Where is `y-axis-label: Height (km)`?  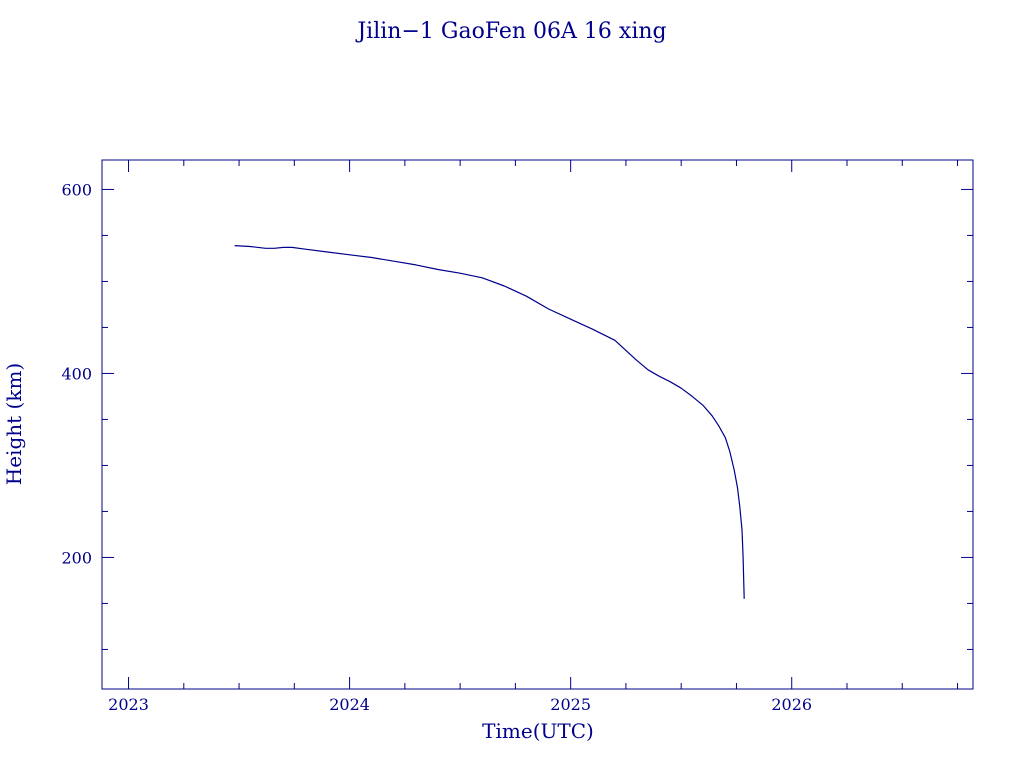 y-axis-label: Height (km) is located at coordinates (14, 424).